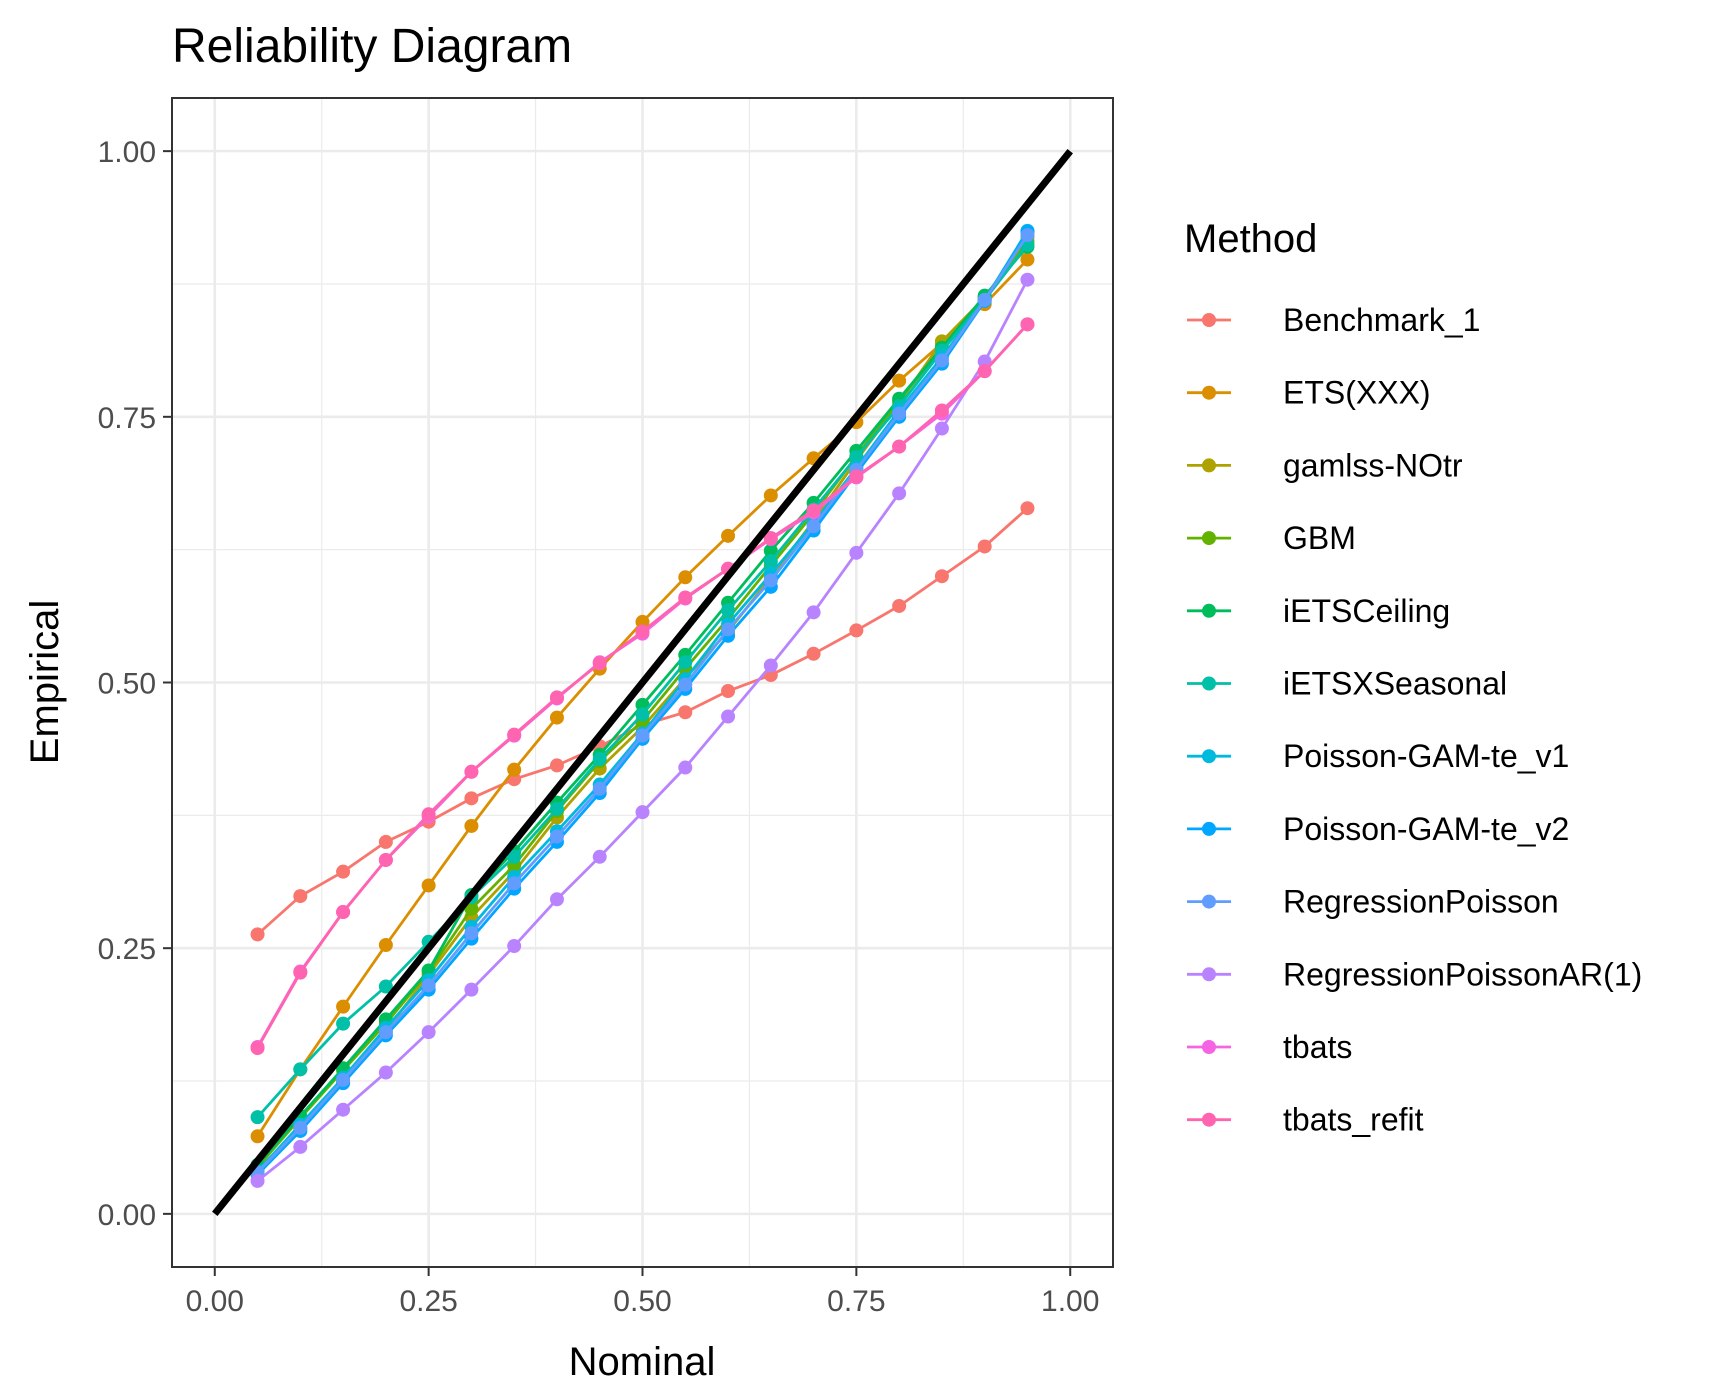 This screenshot has width=1725, height=1390. I want to click on legend-label: iETSCeiling, so click(1366, 611).